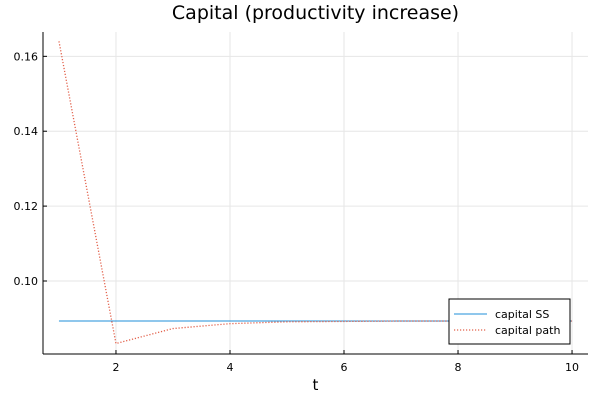 This screenshot has width=600, height=400. Describe the element at coordinates (229, 367) in the screenshot. I see `x-tick-label: 4` at that location.